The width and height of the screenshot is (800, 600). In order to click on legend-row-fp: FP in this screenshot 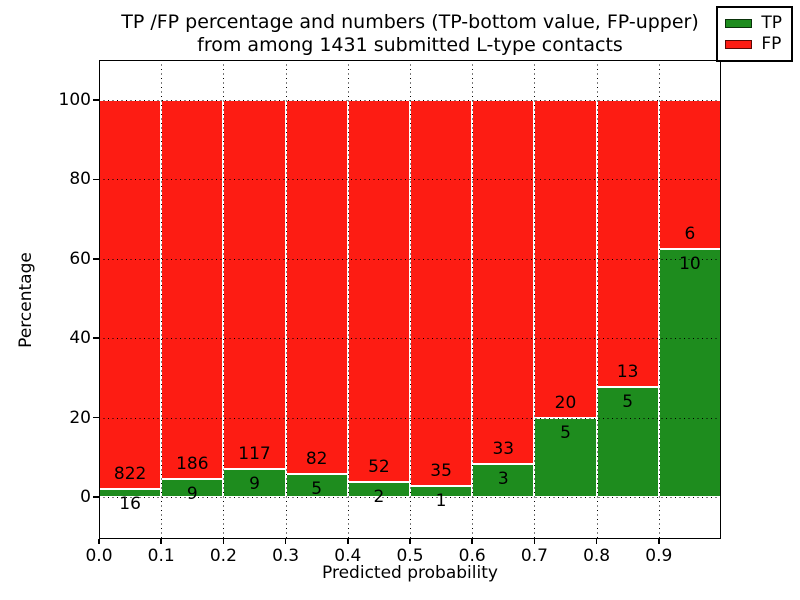, I will do `click(753, 44)`.